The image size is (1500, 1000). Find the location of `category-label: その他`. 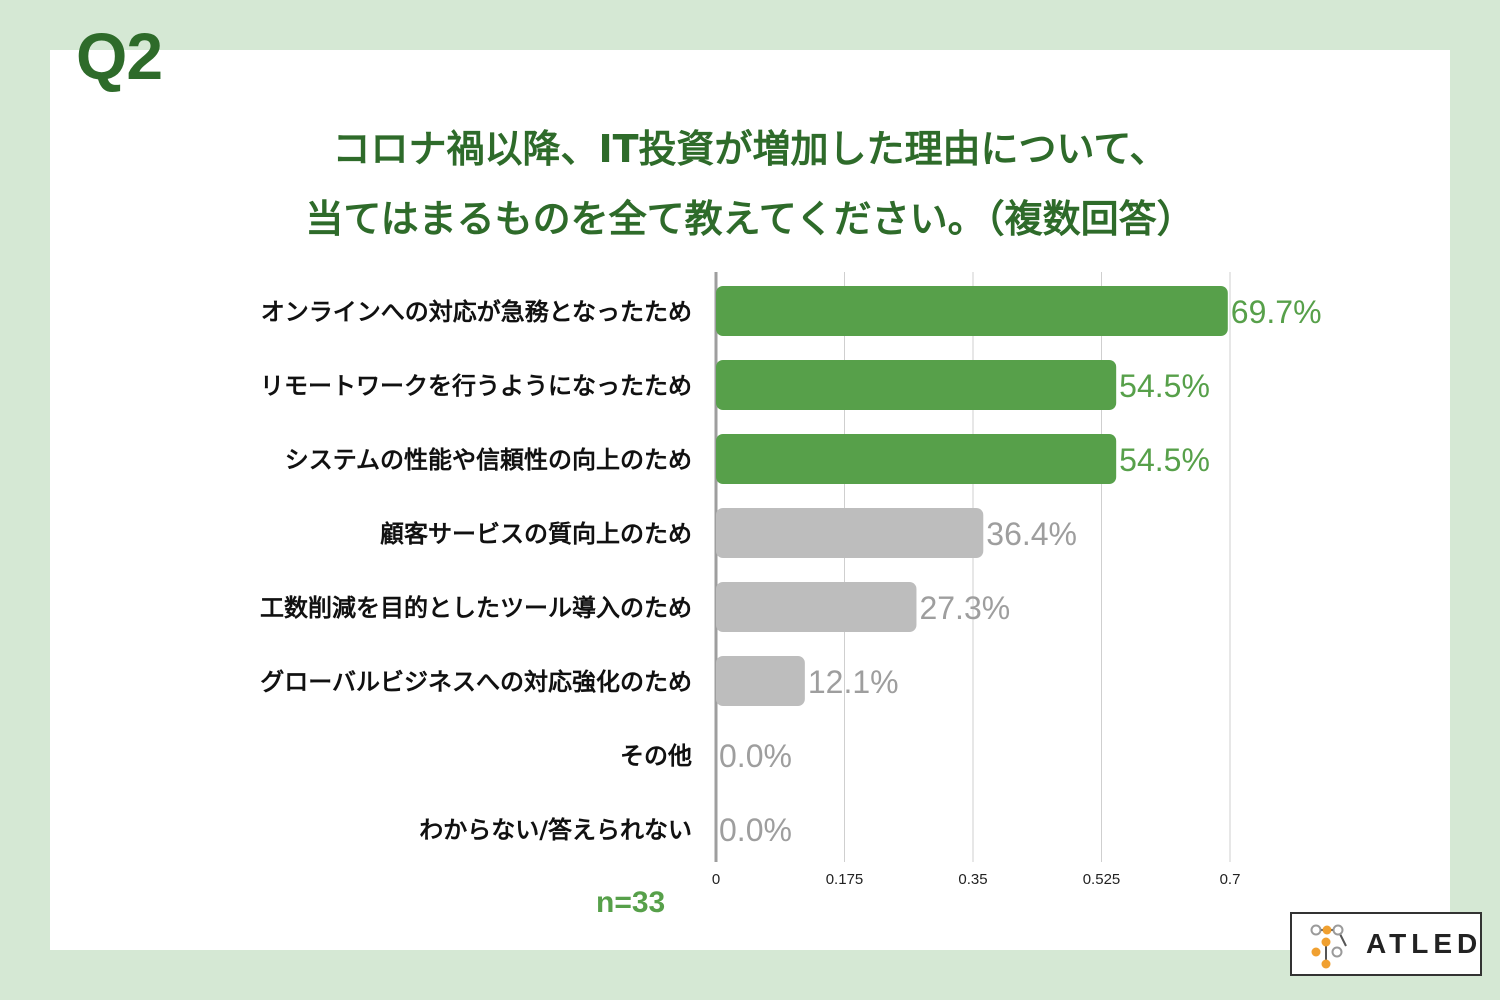

category-label: その他 is located at coordinates (656, 756).